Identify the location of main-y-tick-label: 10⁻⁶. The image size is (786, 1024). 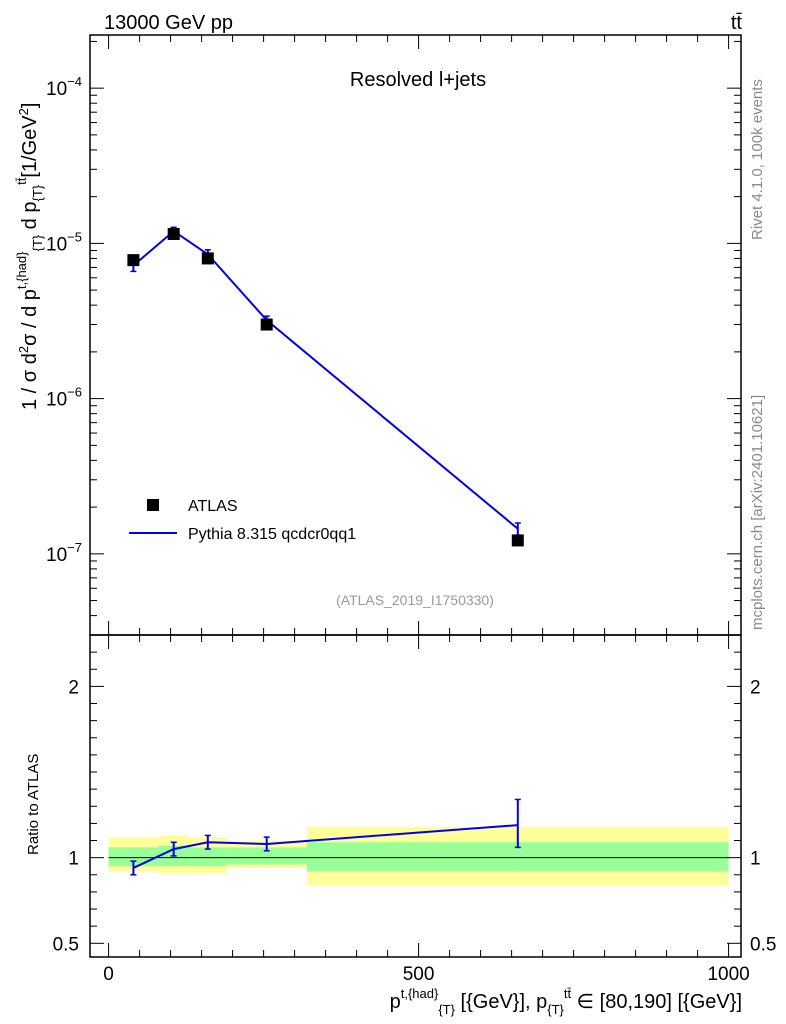
(64, 398).